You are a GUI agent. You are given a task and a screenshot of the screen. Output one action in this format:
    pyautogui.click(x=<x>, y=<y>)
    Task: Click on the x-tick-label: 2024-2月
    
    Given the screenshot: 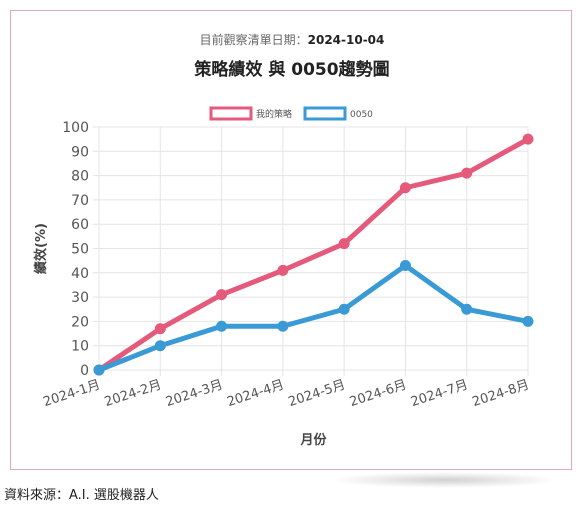 What is the action you would take?
    pyautogui.click(x=133, y=394)
    